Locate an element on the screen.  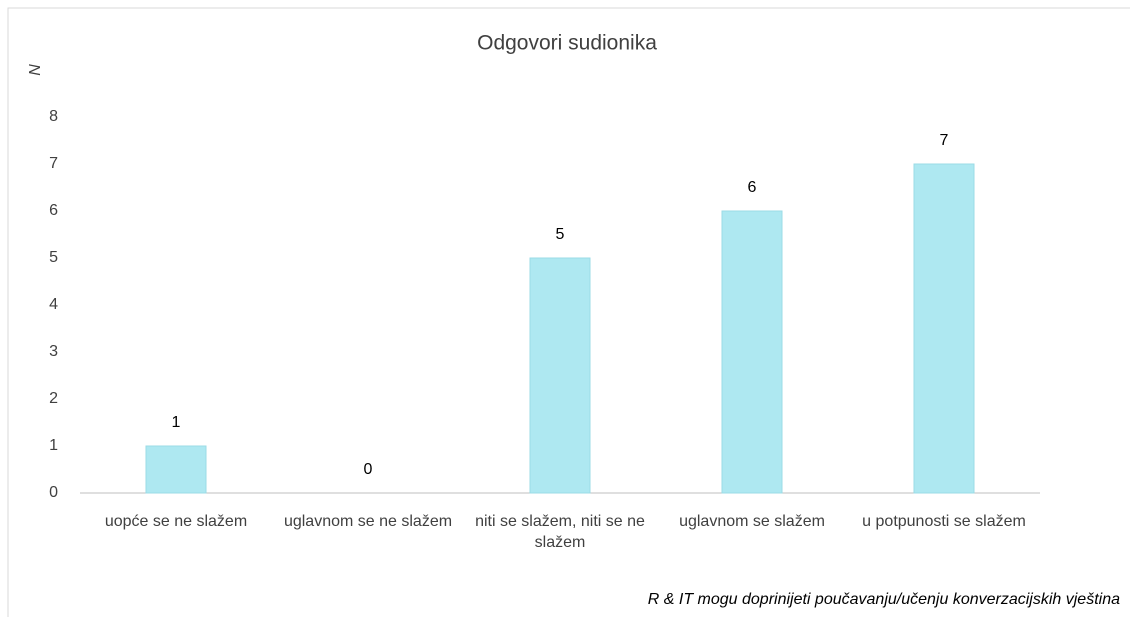
y-tick-label: 6 is located at coordinates (53, 210).